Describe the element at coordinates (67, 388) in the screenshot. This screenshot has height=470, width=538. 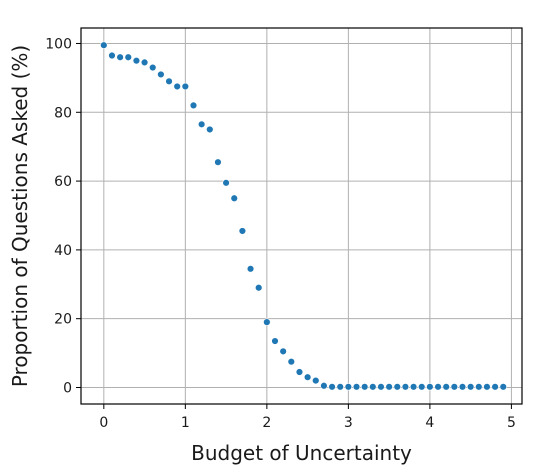
I see `y-tick-label: 0` at that location.